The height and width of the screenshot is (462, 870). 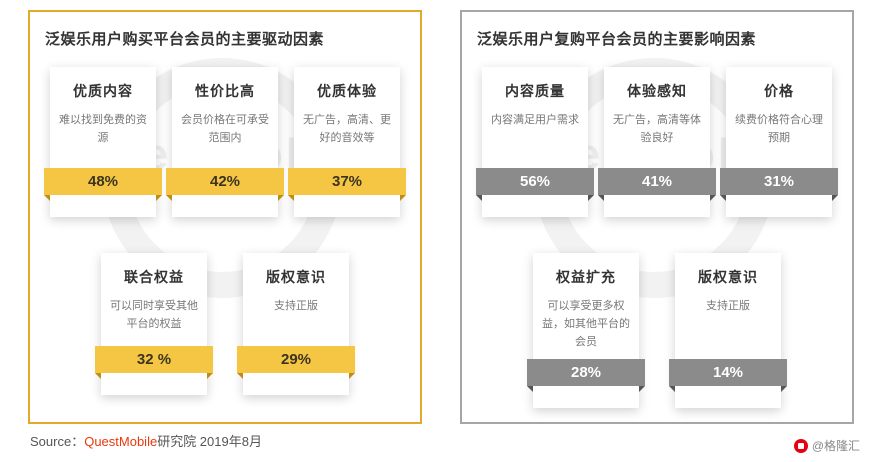 What do you see at coordinates (154, 277) in the screenshot?
I see `factor-title: 联合权益` at bounding box center [154, 277].